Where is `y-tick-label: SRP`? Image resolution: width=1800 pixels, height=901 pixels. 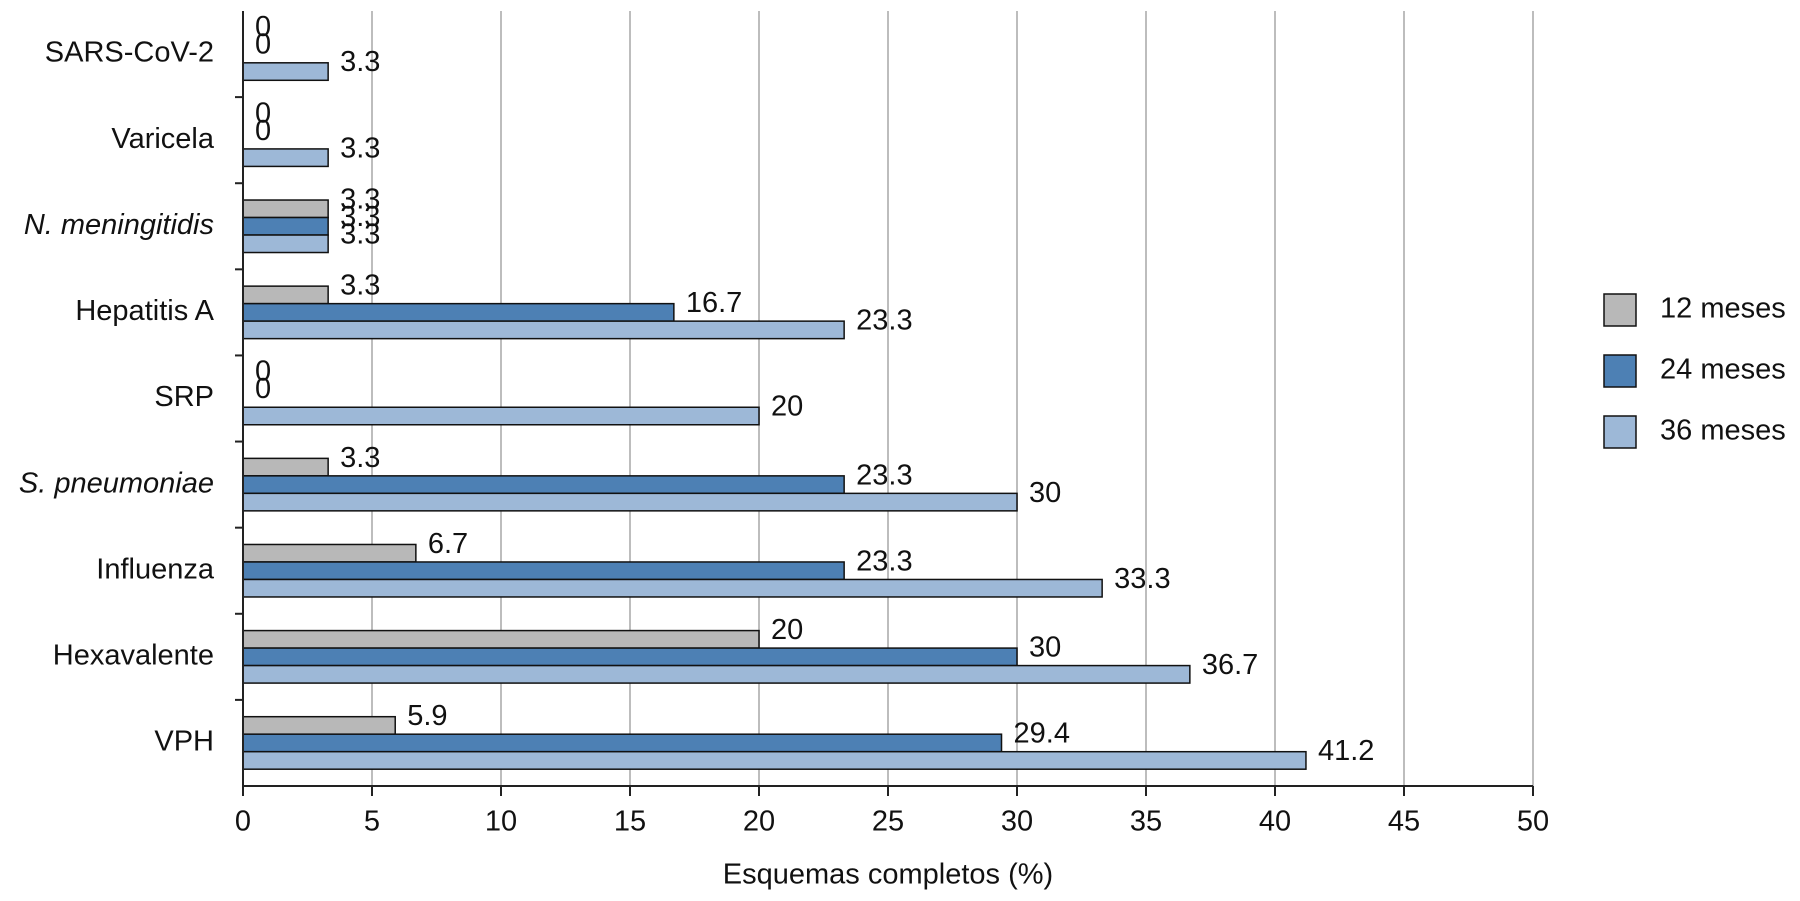 y-tick-label: SRP is located at coordinates (184, 397).